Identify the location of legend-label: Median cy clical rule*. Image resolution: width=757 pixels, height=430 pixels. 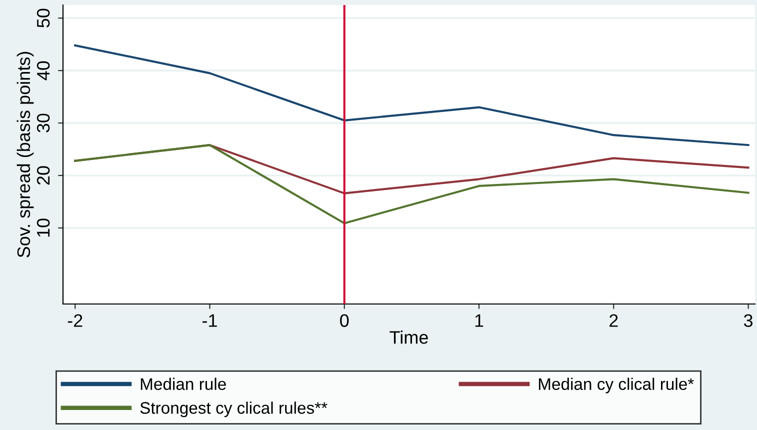
(616, 386).